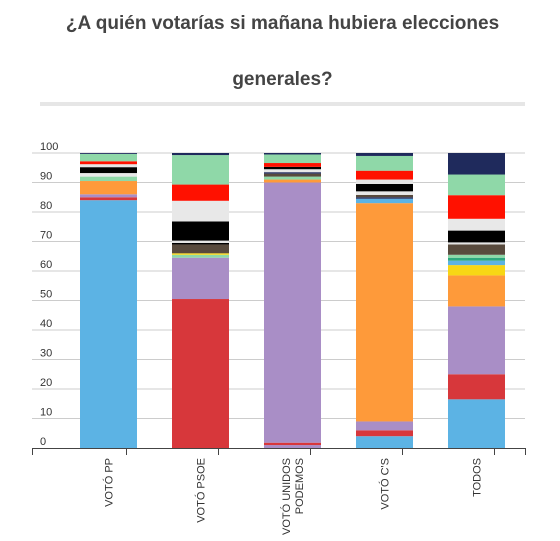 The image size is (560, 541). I want to click on x-category-label: VOTÓ PP, so click(109, 482).